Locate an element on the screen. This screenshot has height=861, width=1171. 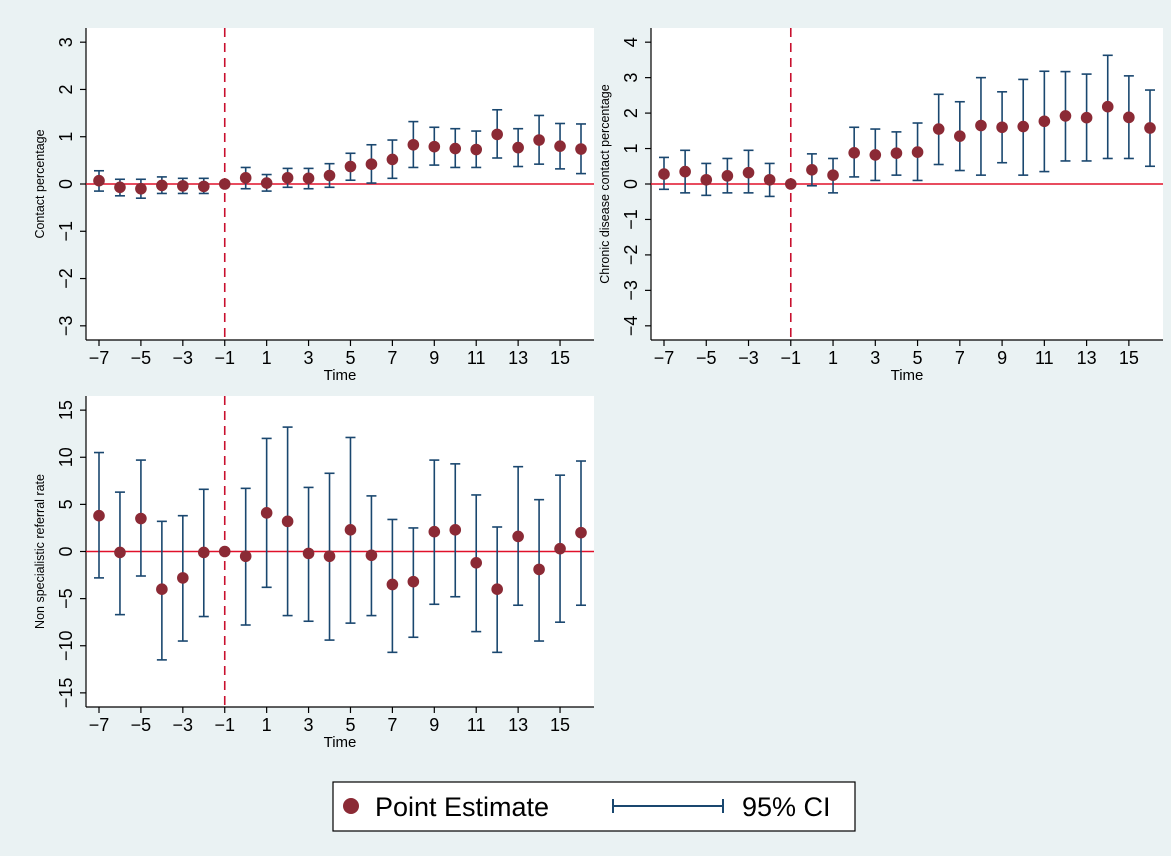
y-tick-label: −5 is located at coordinates (66, 598).